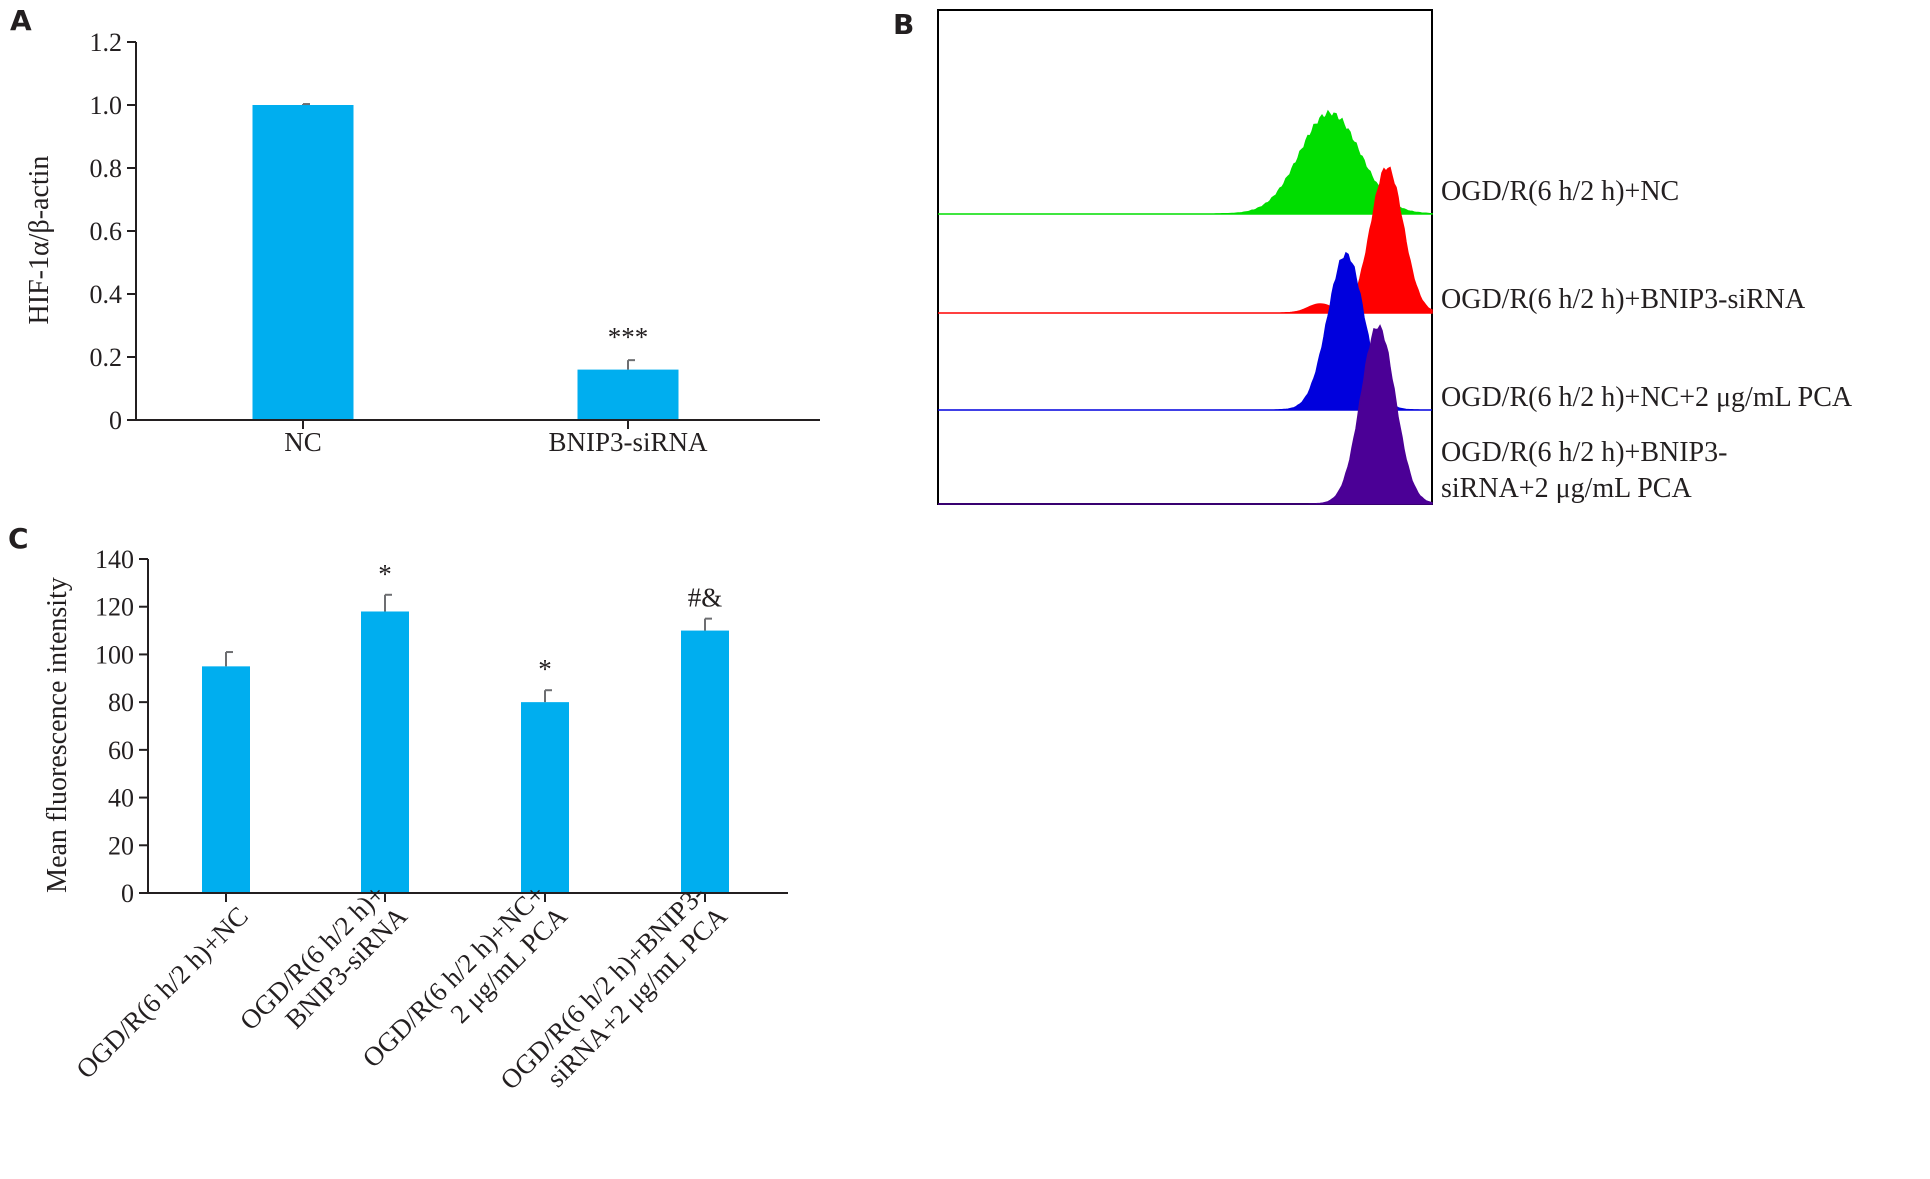 The width and height of the screenshot is (1930, 1179). What do you see at coordinates (121, 845) in the screenshot?
I see `y-tick-label: 20` at bounding box center [121, 845].